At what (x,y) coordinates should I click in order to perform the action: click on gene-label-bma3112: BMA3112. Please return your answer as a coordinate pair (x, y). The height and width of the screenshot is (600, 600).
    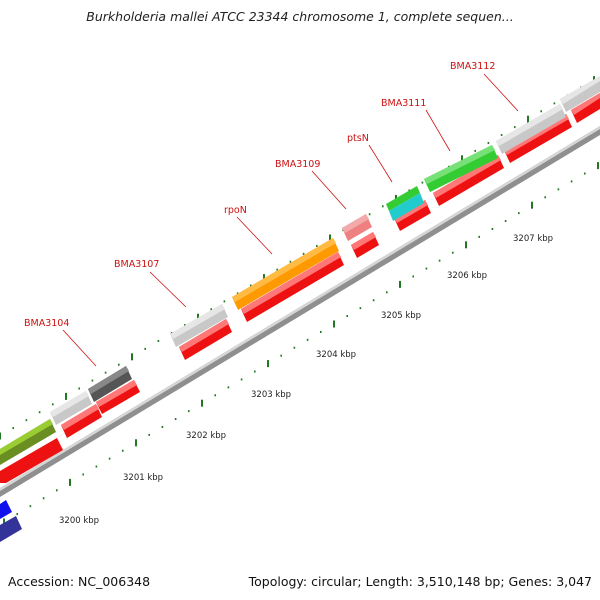
    Looking at the image, I should click on (472, 66).